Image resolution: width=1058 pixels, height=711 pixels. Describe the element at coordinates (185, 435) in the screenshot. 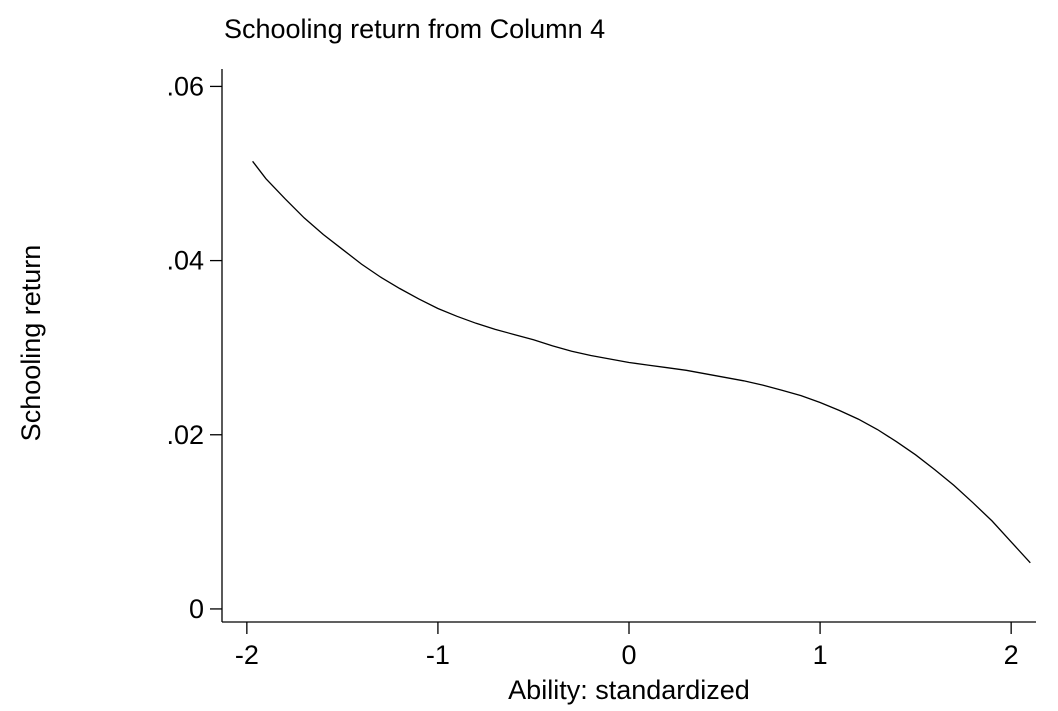

I see `y-tick-label: .02` at that location.